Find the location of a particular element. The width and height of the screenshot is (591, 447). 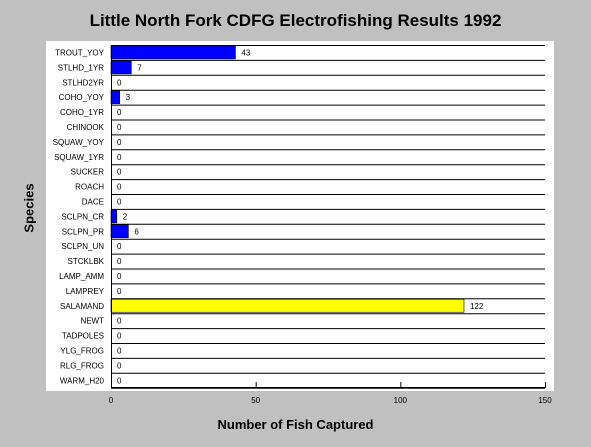

x-tick-label: 50 is located at coordinates (255, 400).